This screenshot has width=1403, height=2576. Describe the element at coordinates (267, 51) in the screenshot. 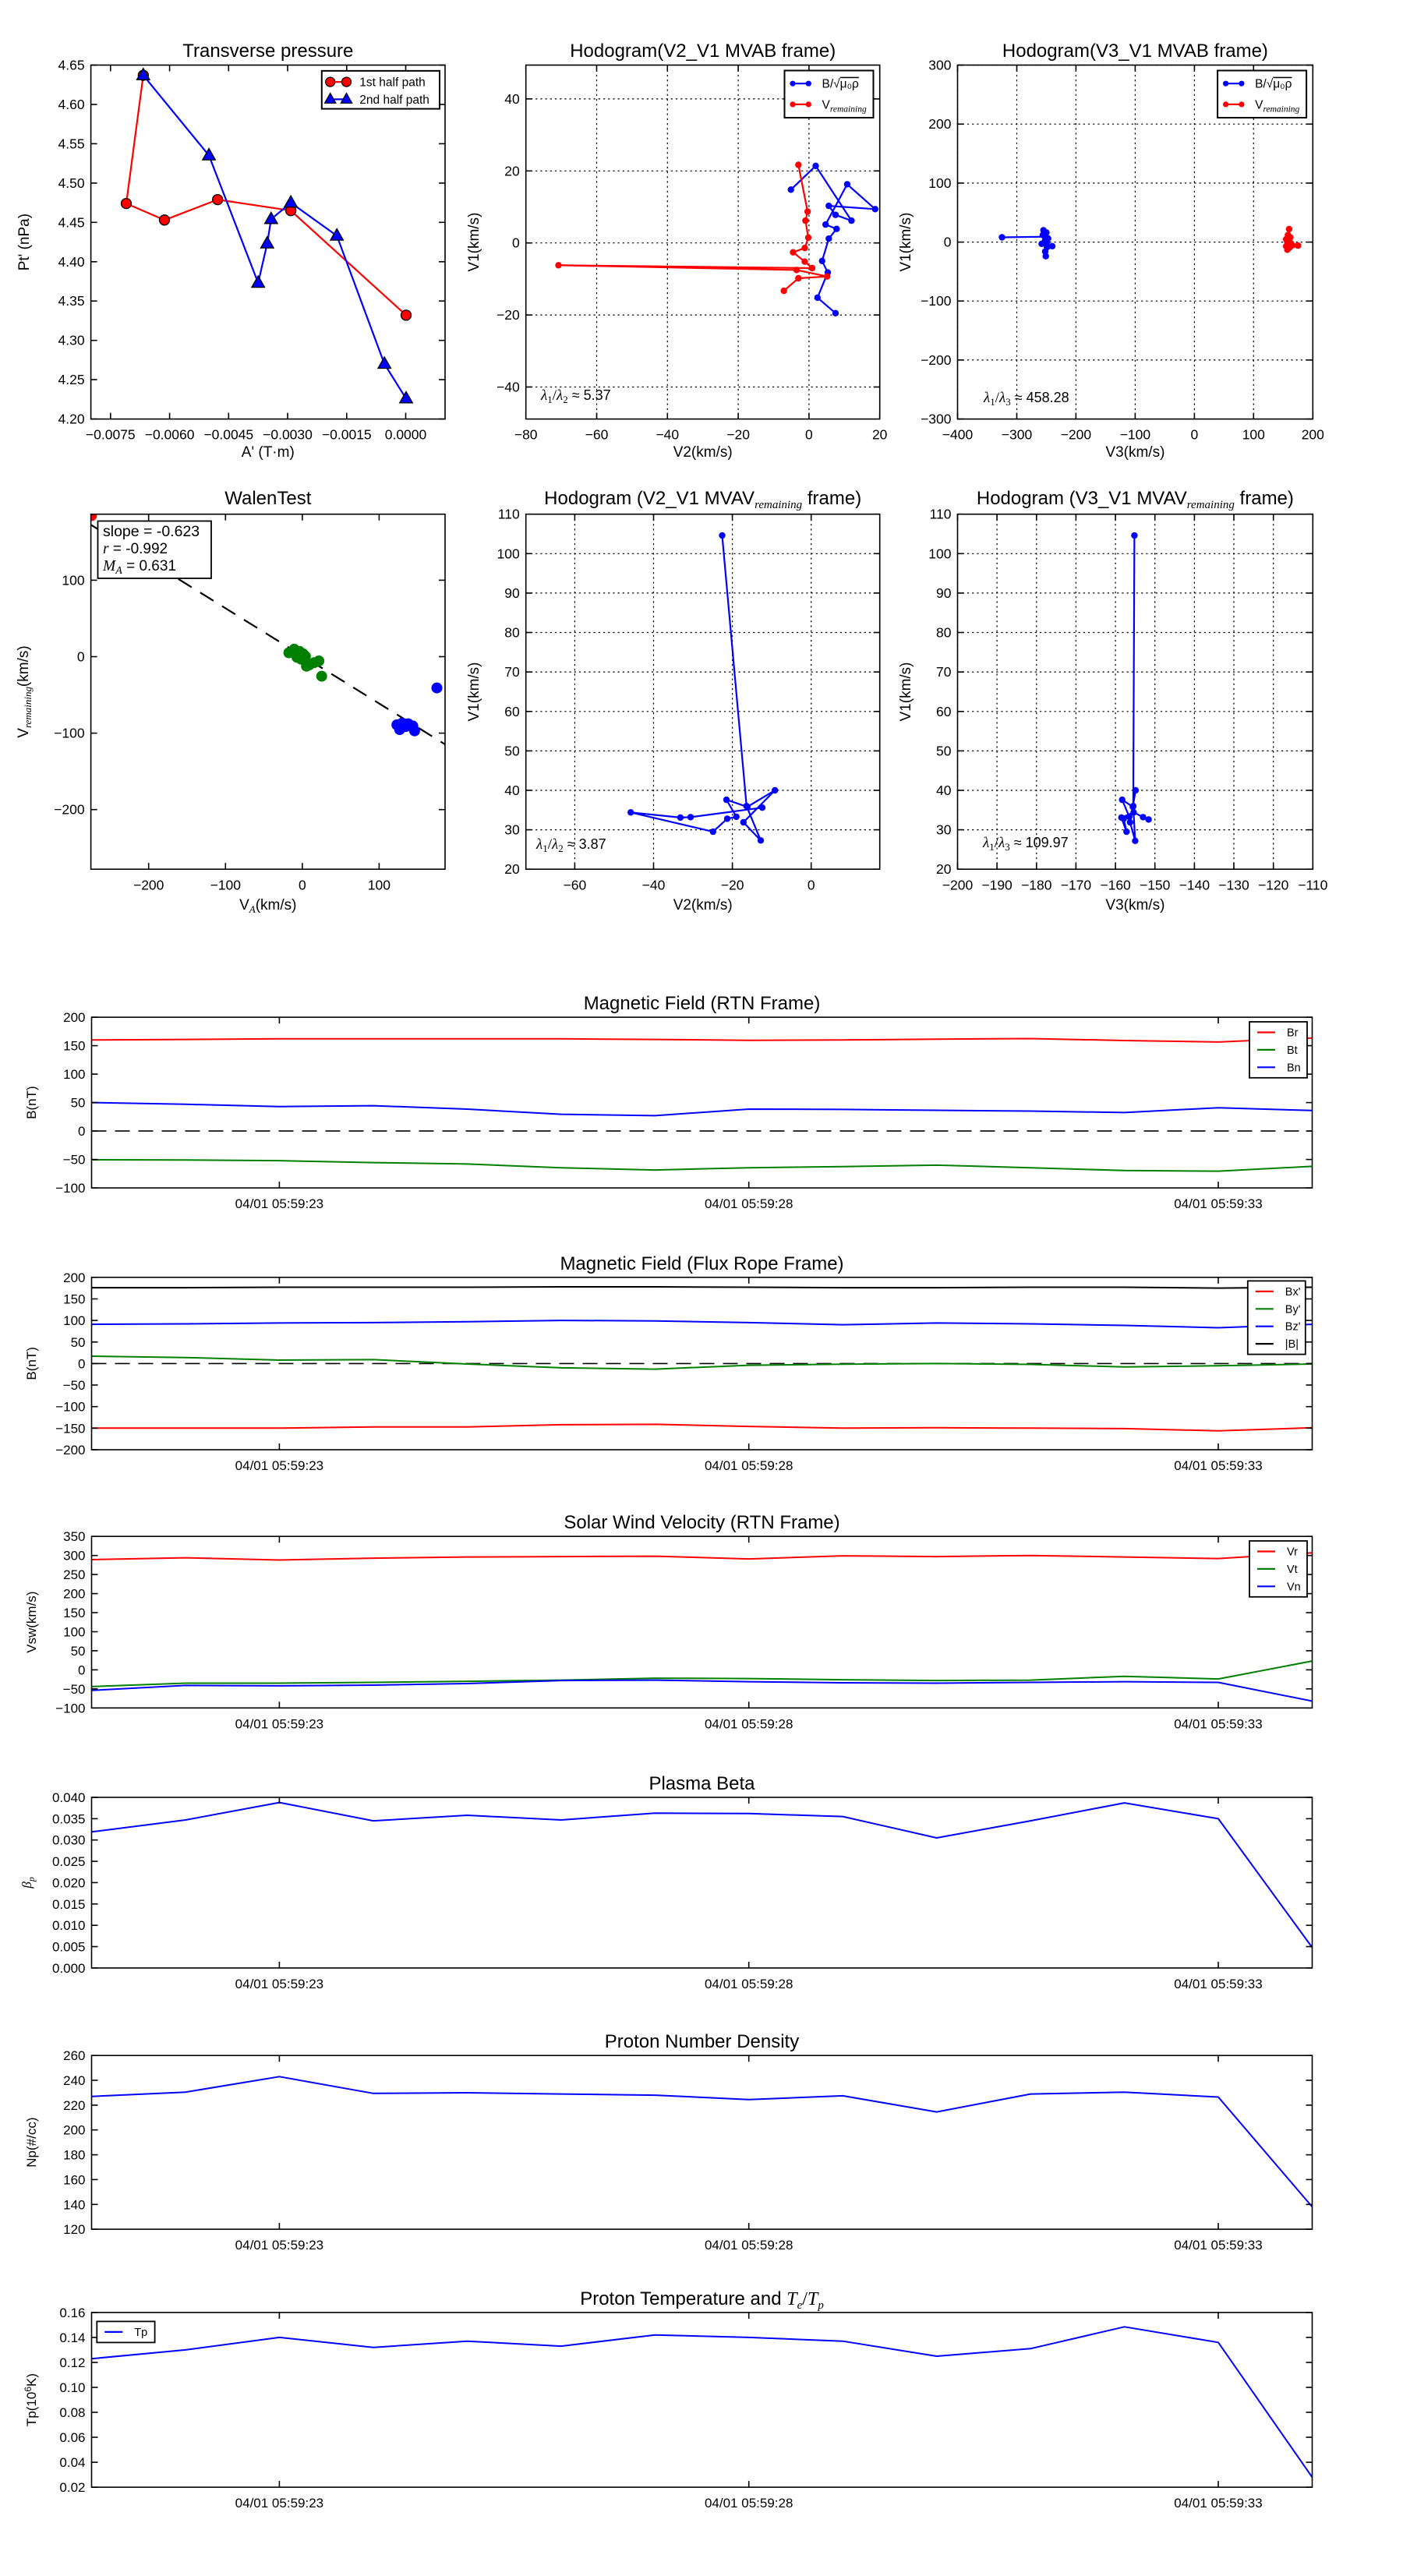

I see `svg-text: Transverse pressure` at that location.